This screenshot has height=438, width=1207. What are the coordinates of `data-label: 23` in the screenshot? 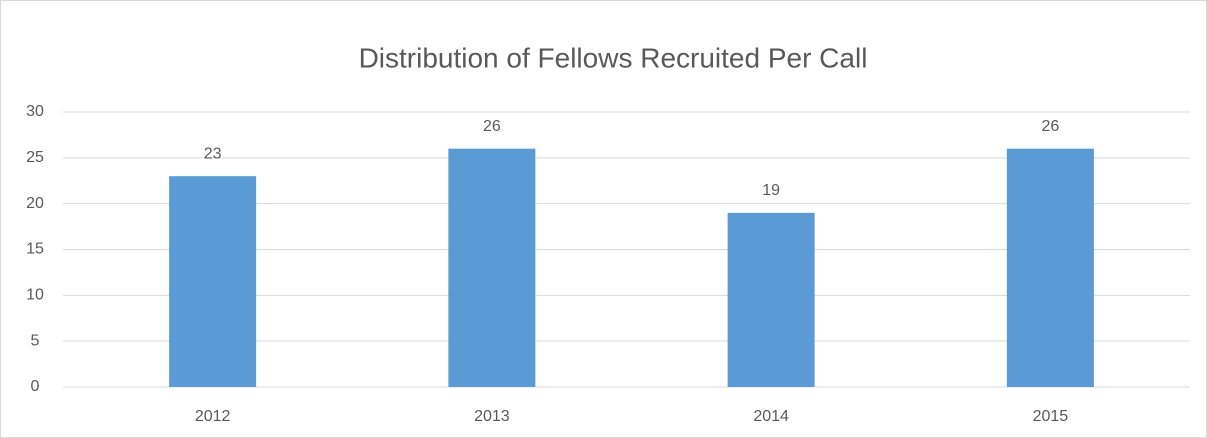 It's located at (213, 153).